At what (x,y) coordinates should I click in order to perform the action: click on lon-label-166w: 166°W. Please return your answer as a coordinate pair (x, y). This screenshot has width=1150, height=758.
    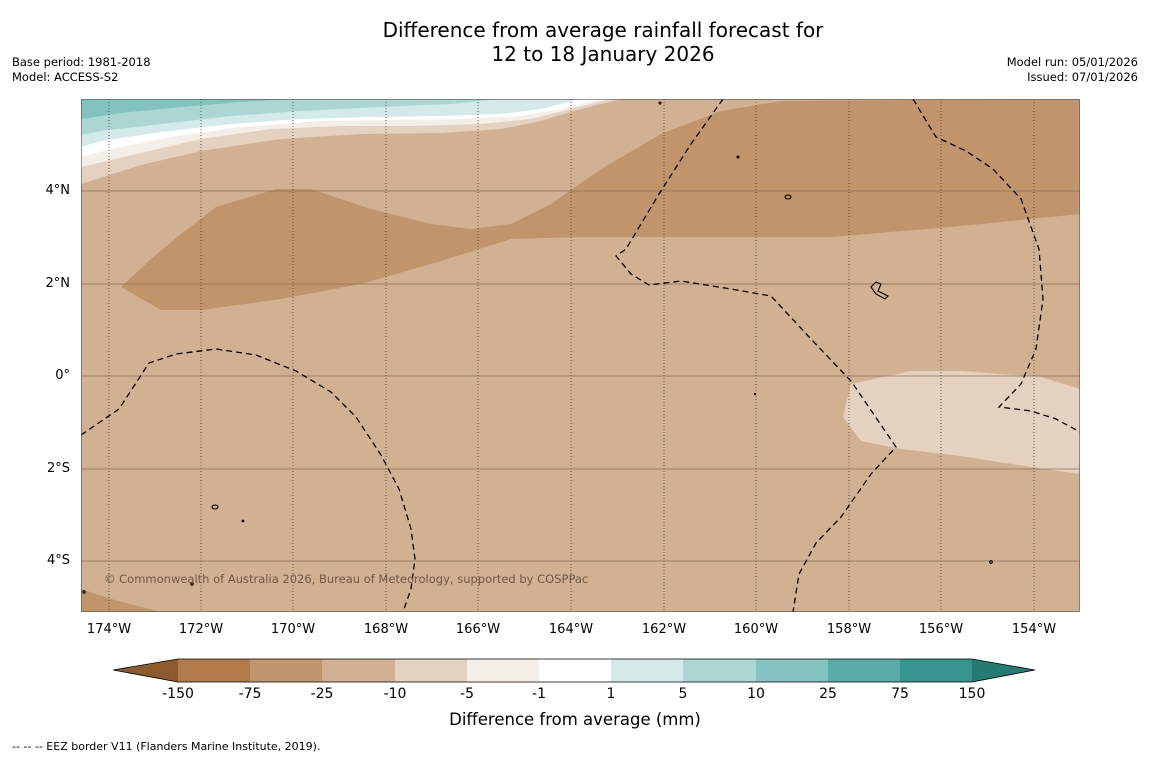
    Looking at the image, I should click on (478, 629).